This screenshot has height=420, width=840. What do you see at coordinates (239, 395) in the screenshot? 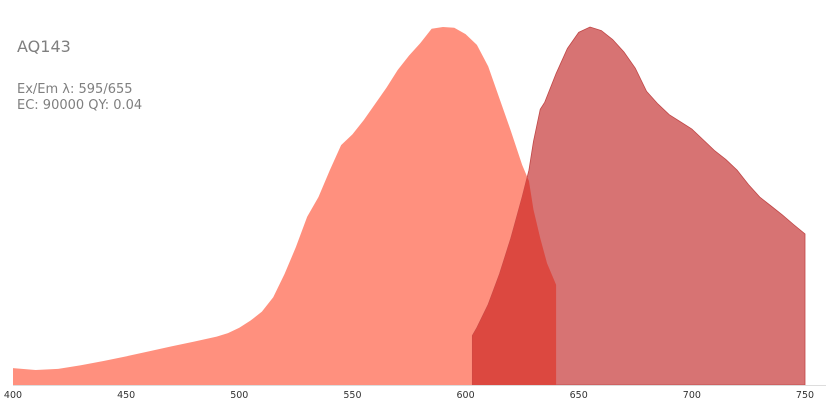
I see `x-tick-label: 500` at bounding box center [239, 395].